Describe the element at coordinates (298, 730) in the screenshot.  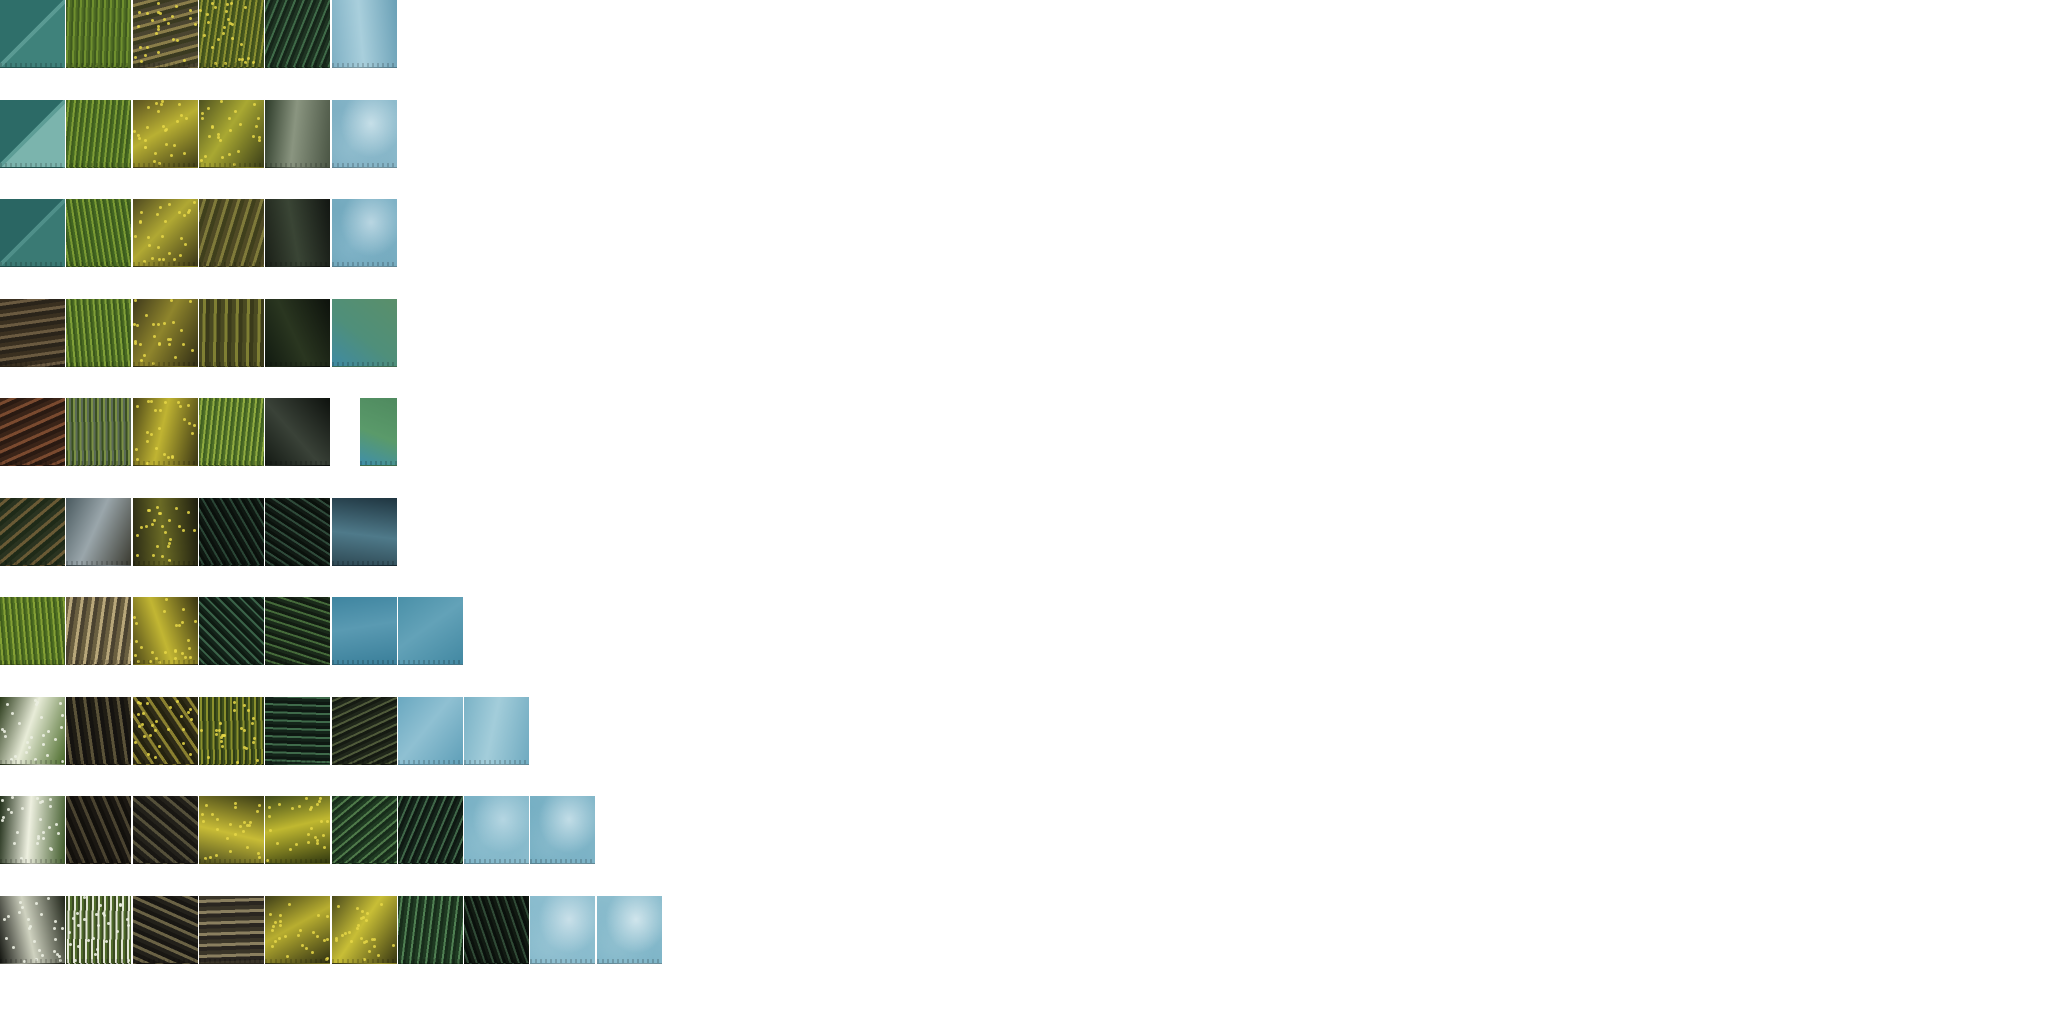
I see `texture-tile-fern-dark` at that location.